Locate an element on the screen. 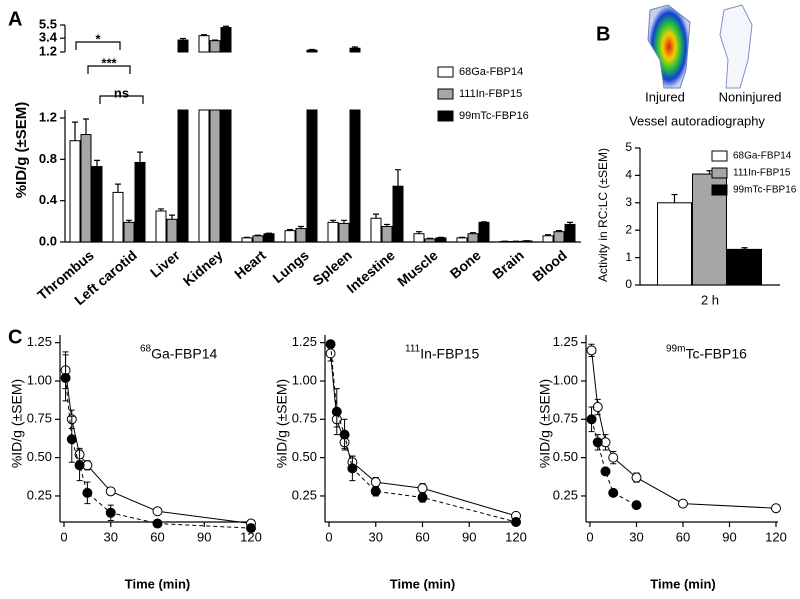  y-tick-label: 0.8 is located at coordinates (48, 158).